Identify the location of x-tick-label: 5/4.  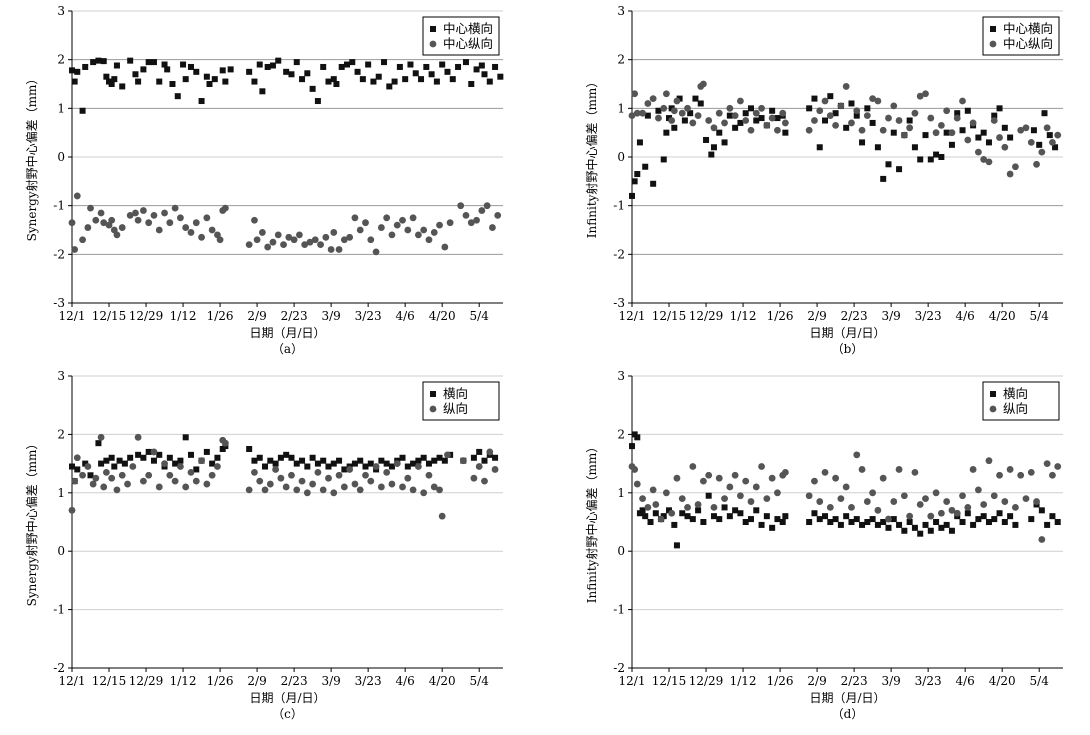
(1040, 681).